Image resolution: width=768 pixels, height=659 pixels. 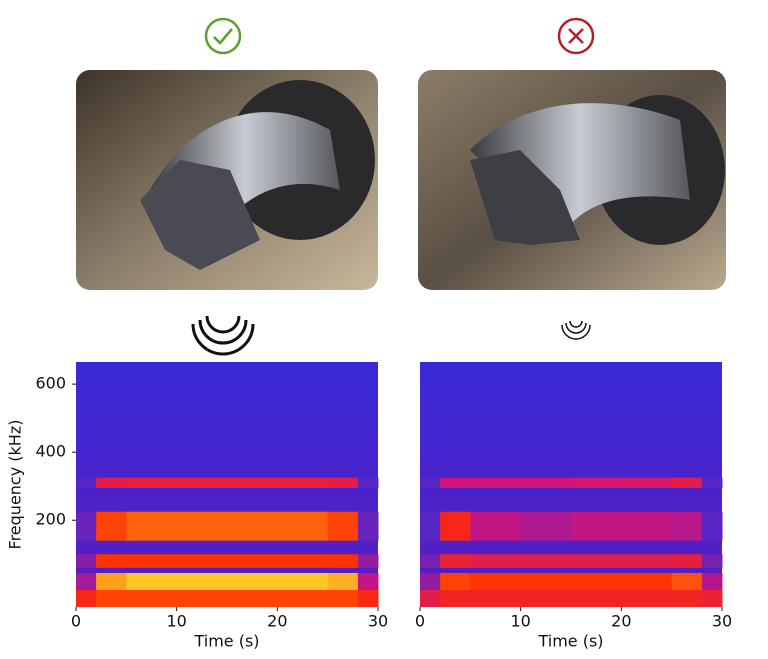 I want to click on quiet-sound-icon, so click(x=576, y=330).